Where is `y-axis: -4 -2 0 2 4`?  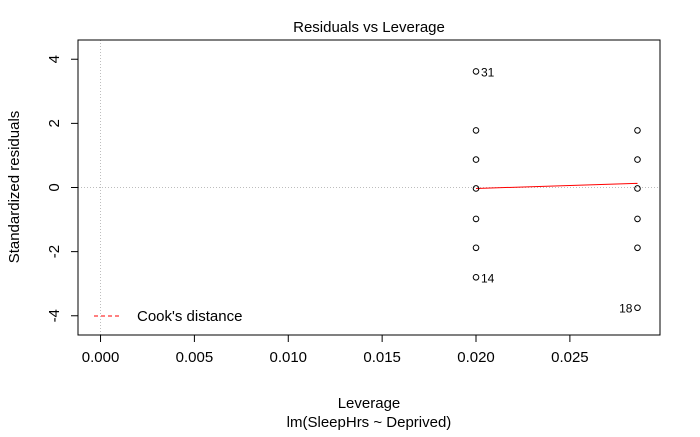
y-axis: -4 -2 0 2 4 is located at coordinates (62, 188).